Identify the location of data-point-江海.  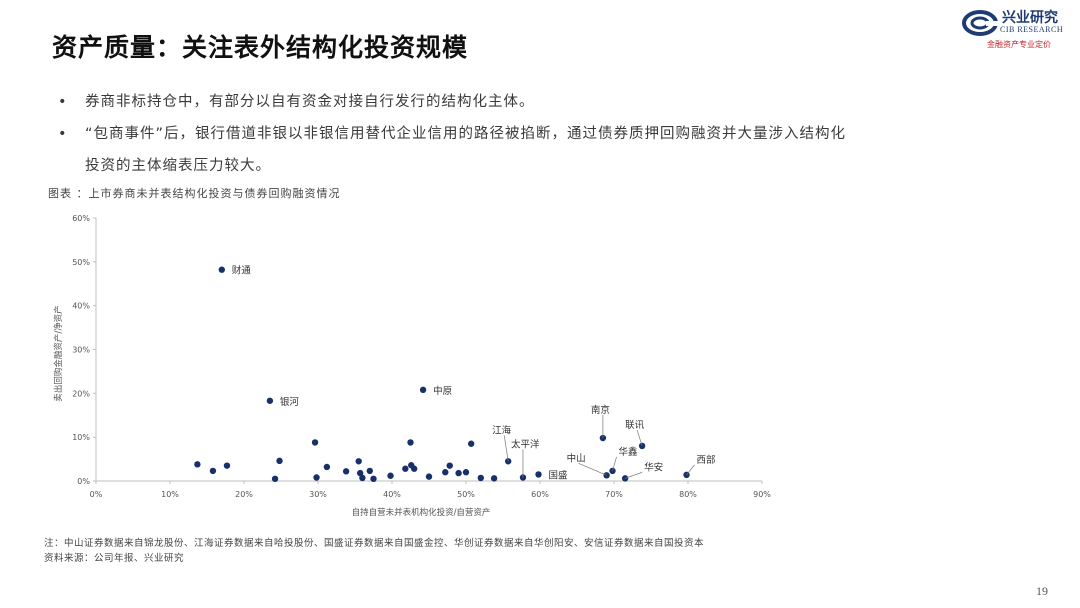
(508, 461).